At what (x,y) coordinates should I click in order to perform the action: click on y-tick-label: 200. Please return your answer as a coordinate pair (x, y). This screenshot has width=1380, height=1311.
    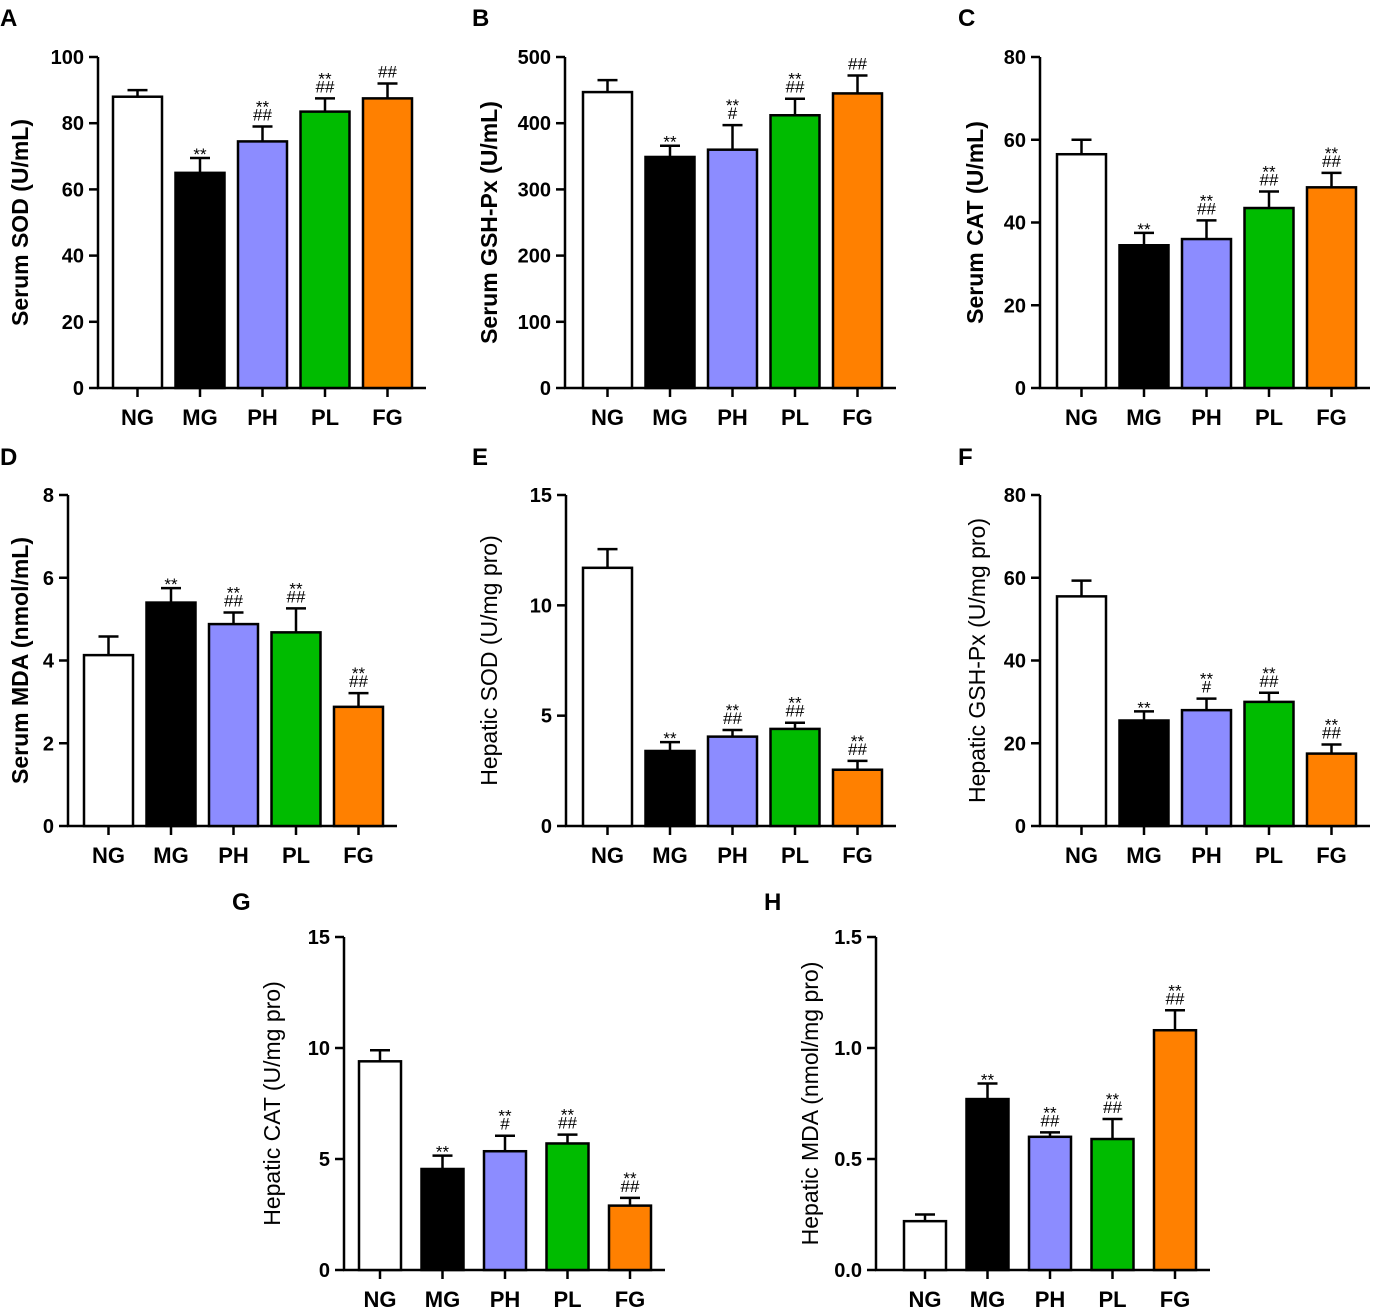
    Looking at the image, I should click on (534, 257).